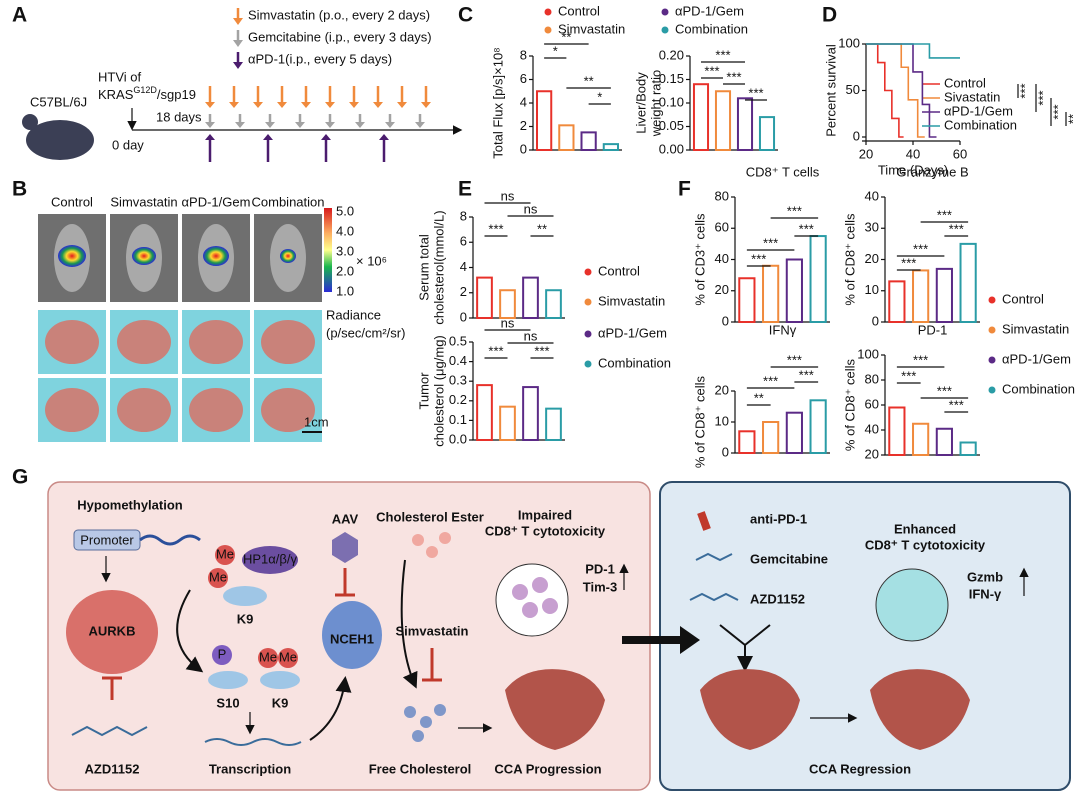 The height and width of the screenshot is (798, 1080). I want to click on aurkb-protein, so click(112, 632).